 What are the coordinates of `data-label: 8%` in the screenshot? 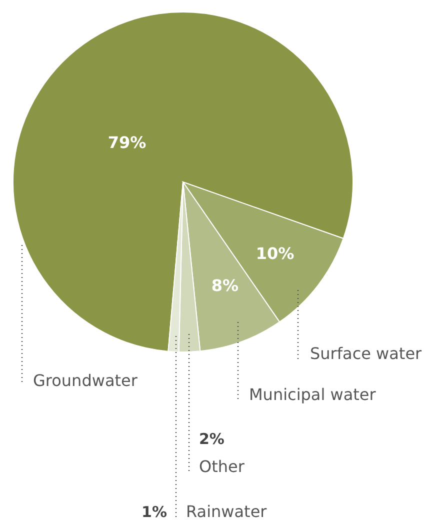 It's located at (225, 285).